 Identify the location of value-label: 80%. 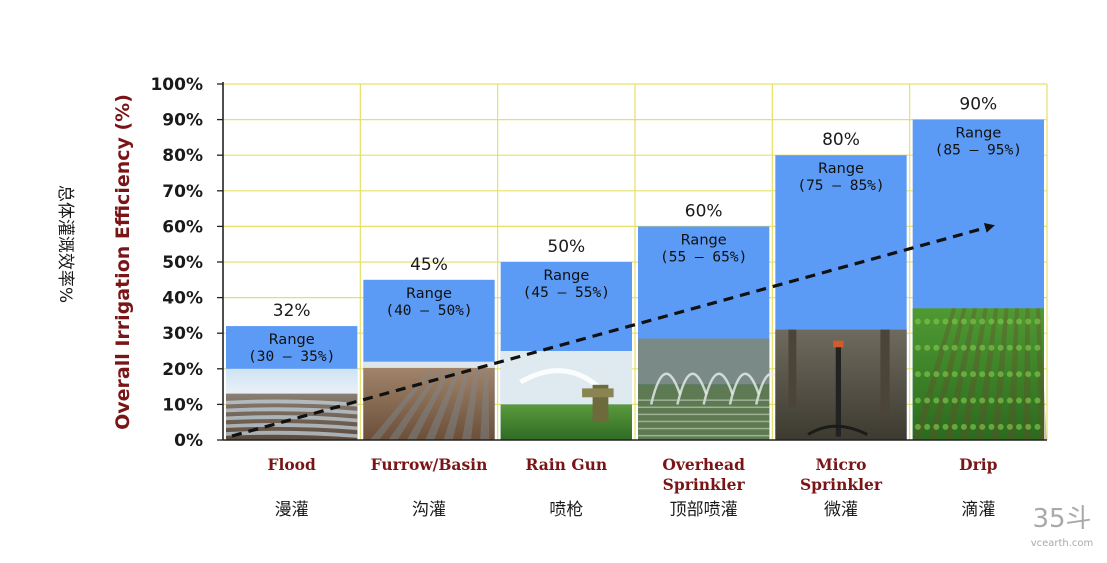
(841, 140).